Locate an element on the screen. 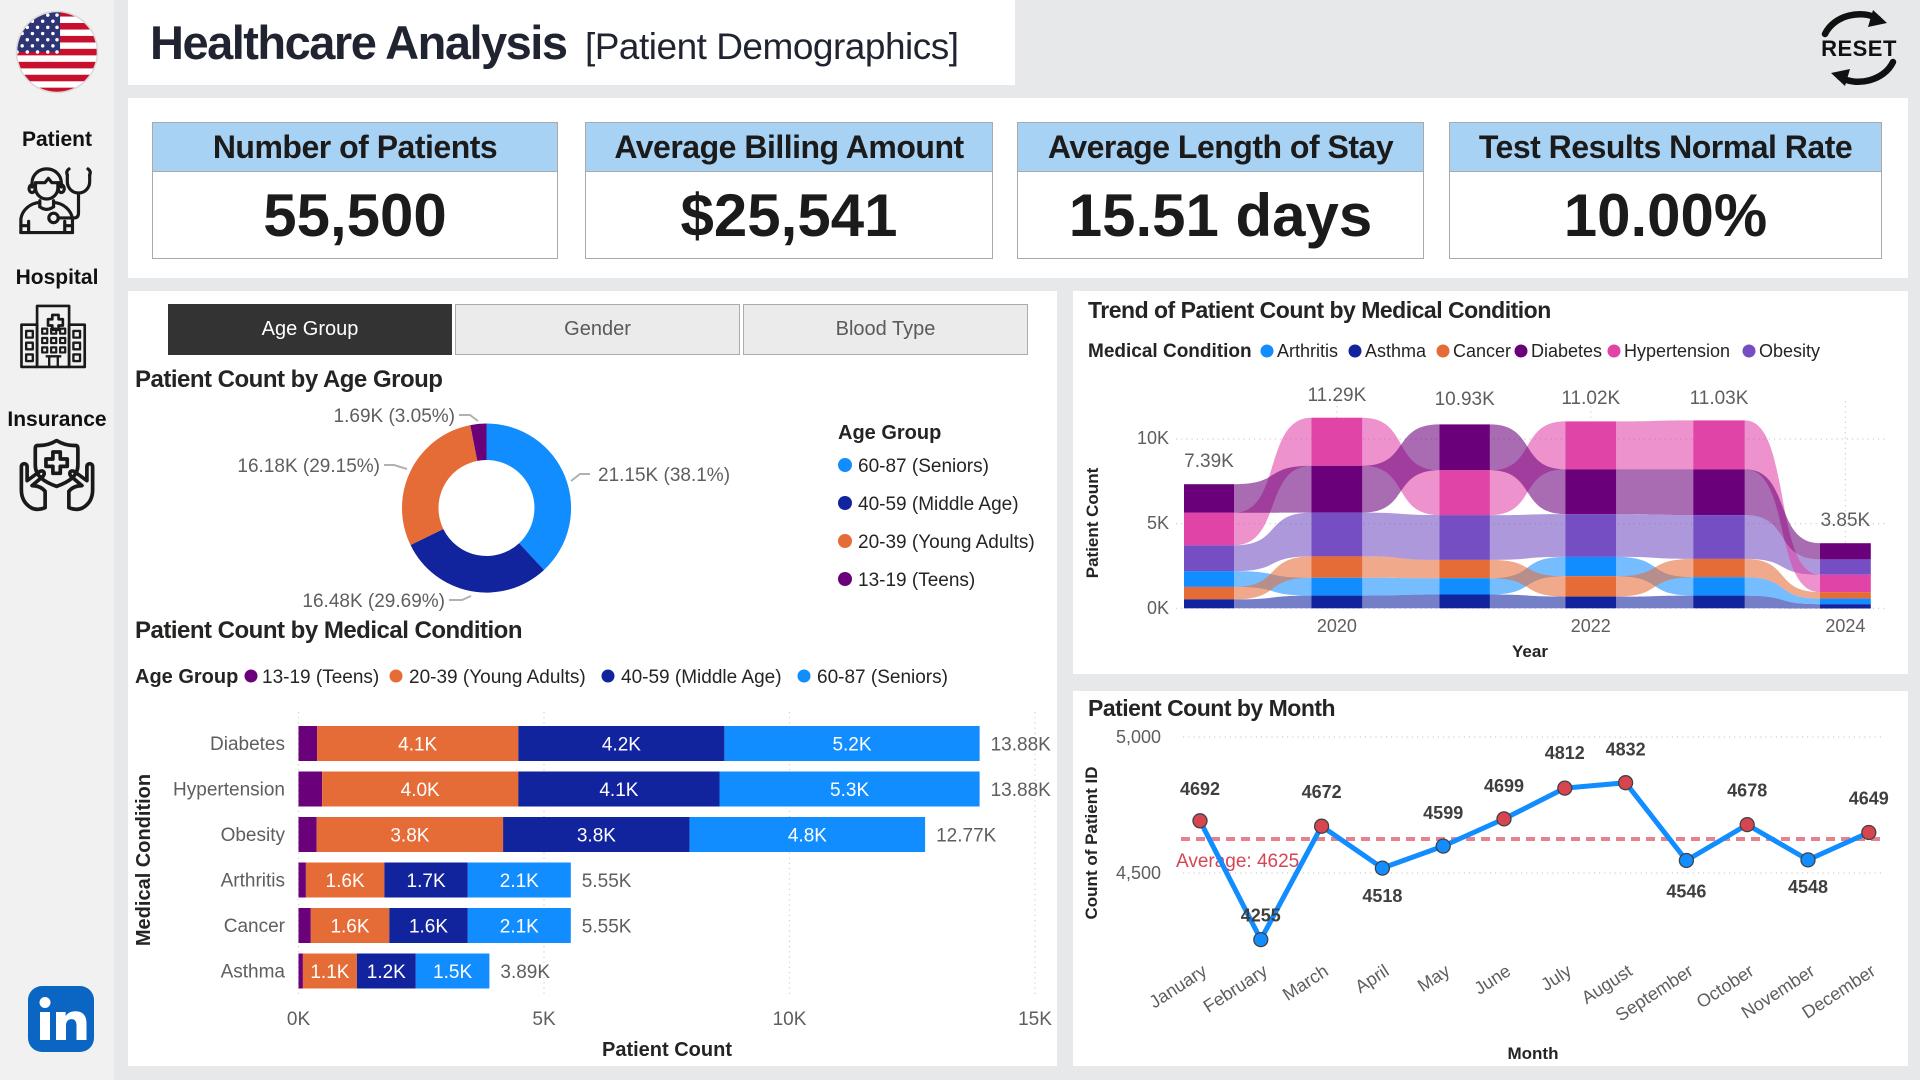 Image resolution: width=1920 pixels, height=1080 pixels. svg-text: 3.89K is located at coordinates (525, 972).